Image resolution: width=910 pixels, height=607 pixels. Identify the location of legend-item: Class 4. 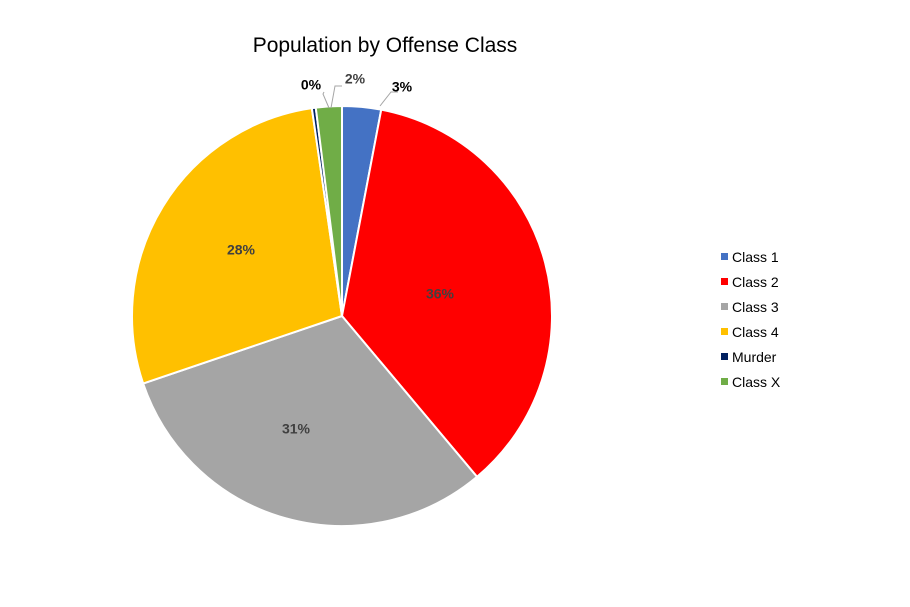
(750, 331).